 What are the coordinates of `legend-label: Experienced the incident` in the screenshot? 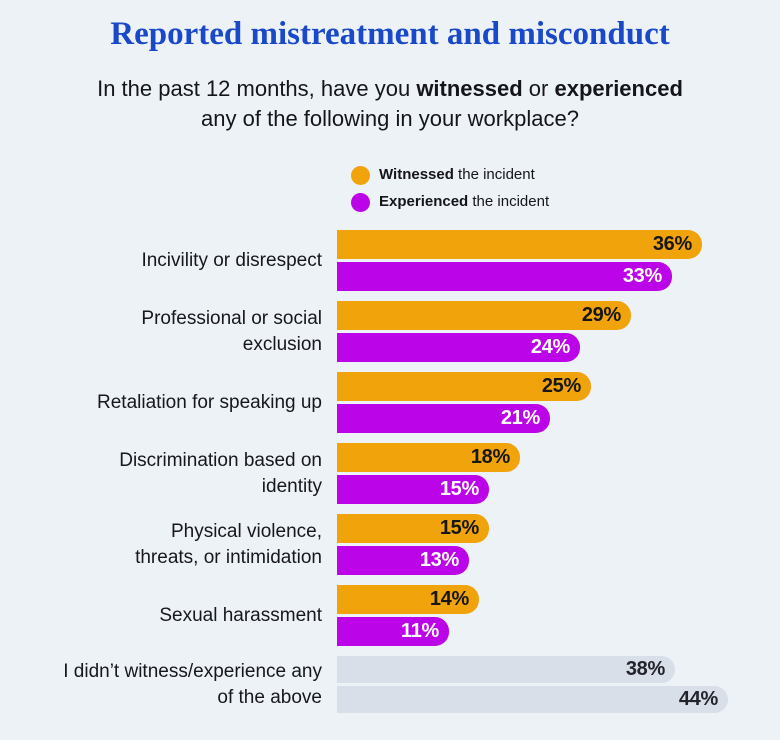 It's located at (464, 201).